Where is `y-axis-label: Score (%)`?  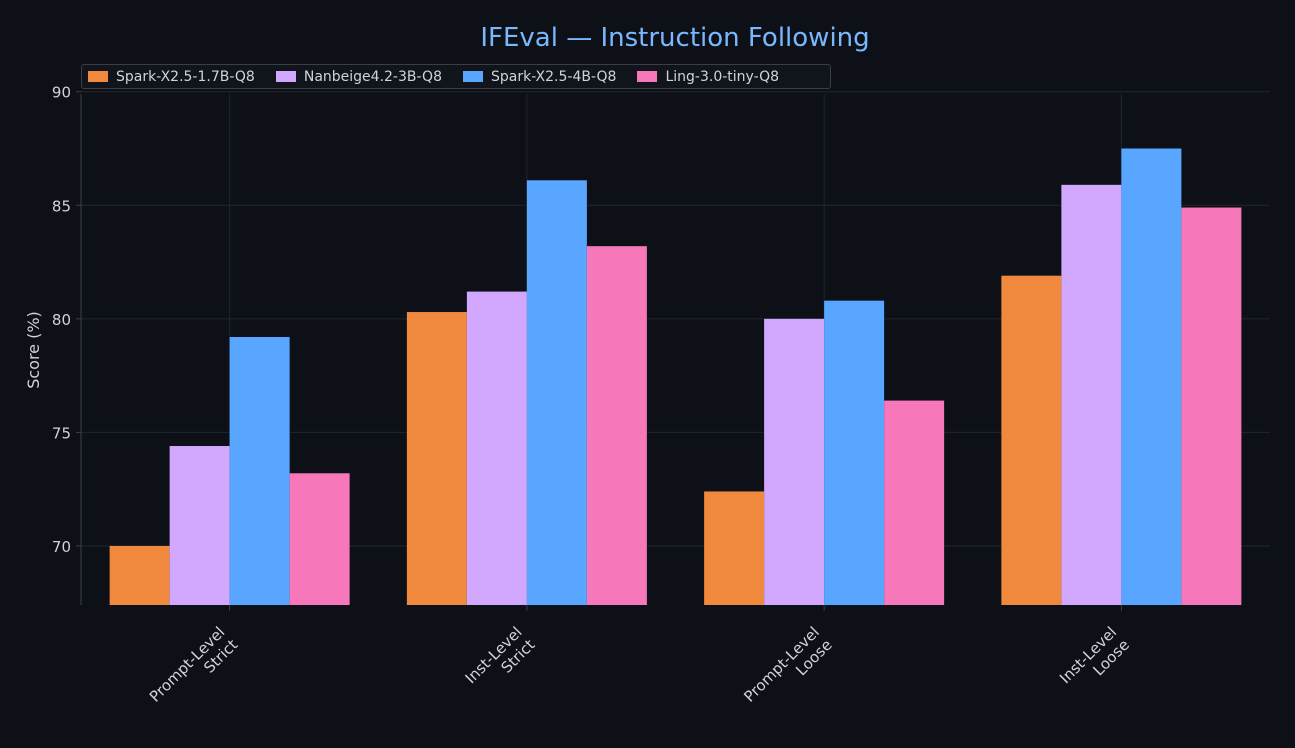 y-axis-label: Score (%) is located at coordinates (33, 350).